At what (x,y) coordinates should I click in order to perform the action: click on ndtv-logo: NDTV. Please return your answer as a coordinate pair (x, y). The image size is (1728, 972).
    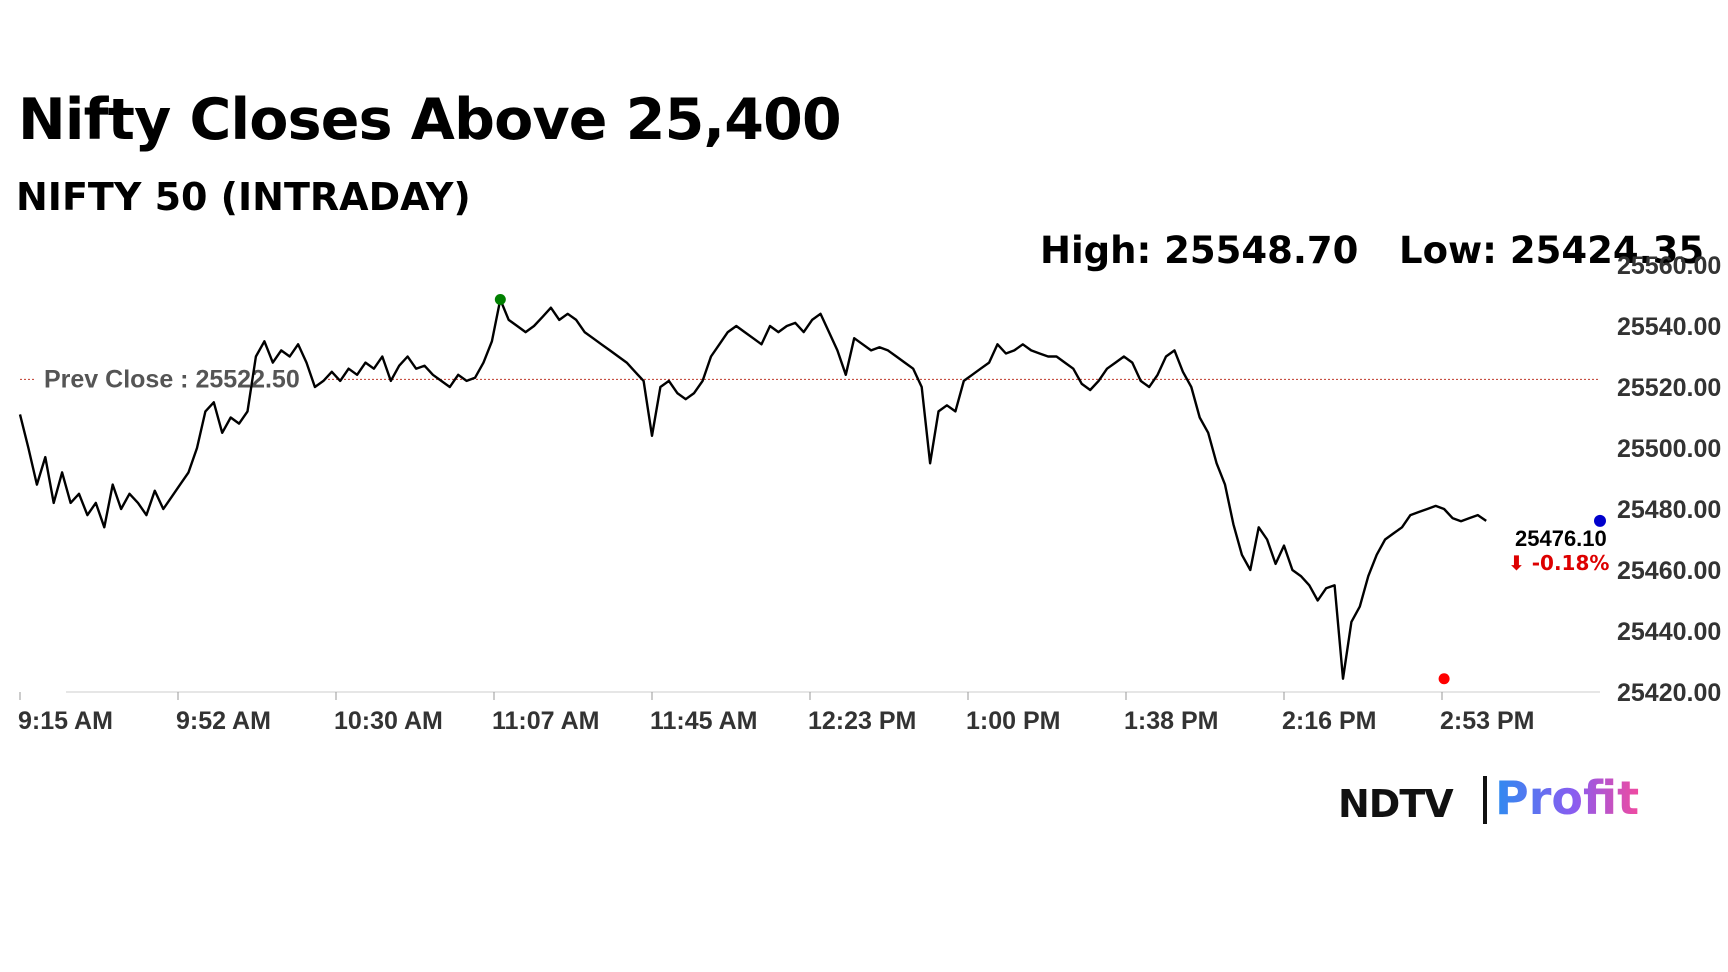
    Looking at the image, I should click on (1396, 804).